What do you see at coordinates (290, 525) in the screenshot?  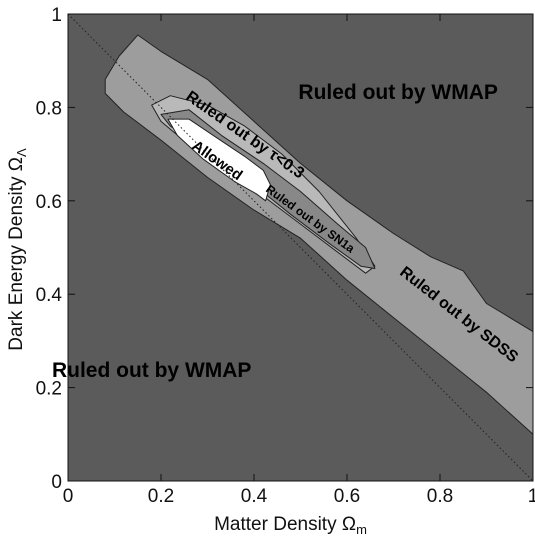 I see `x-axis-title: Matter Density Ωm` at bounding box center [290, 525].